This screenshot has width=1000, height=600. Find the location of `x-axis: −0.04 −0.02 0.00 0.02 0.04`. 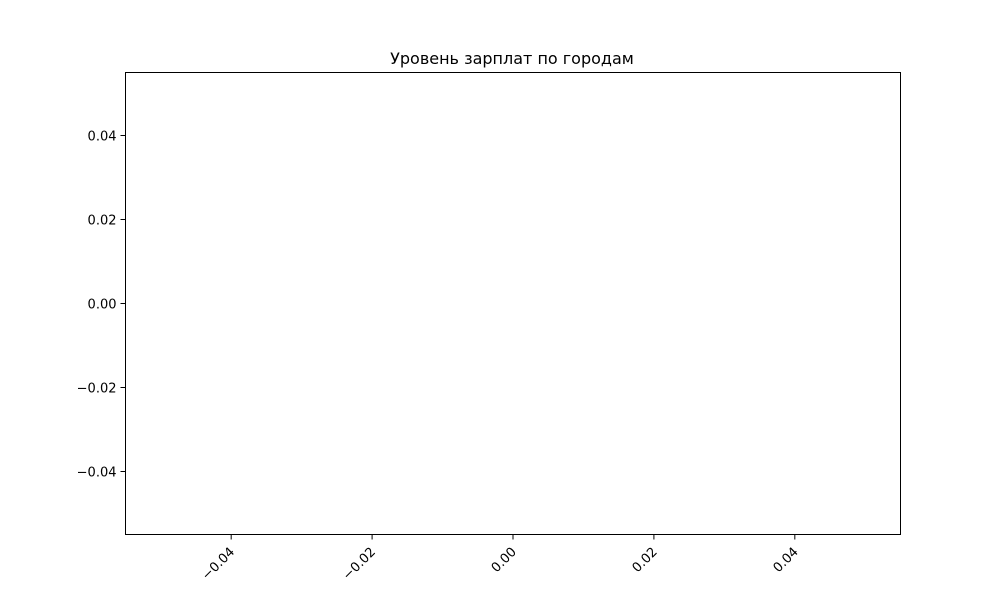

x-axis: −0.04 −0.02 0.00 0.02 0.04 is located at coordinates (500, 559).